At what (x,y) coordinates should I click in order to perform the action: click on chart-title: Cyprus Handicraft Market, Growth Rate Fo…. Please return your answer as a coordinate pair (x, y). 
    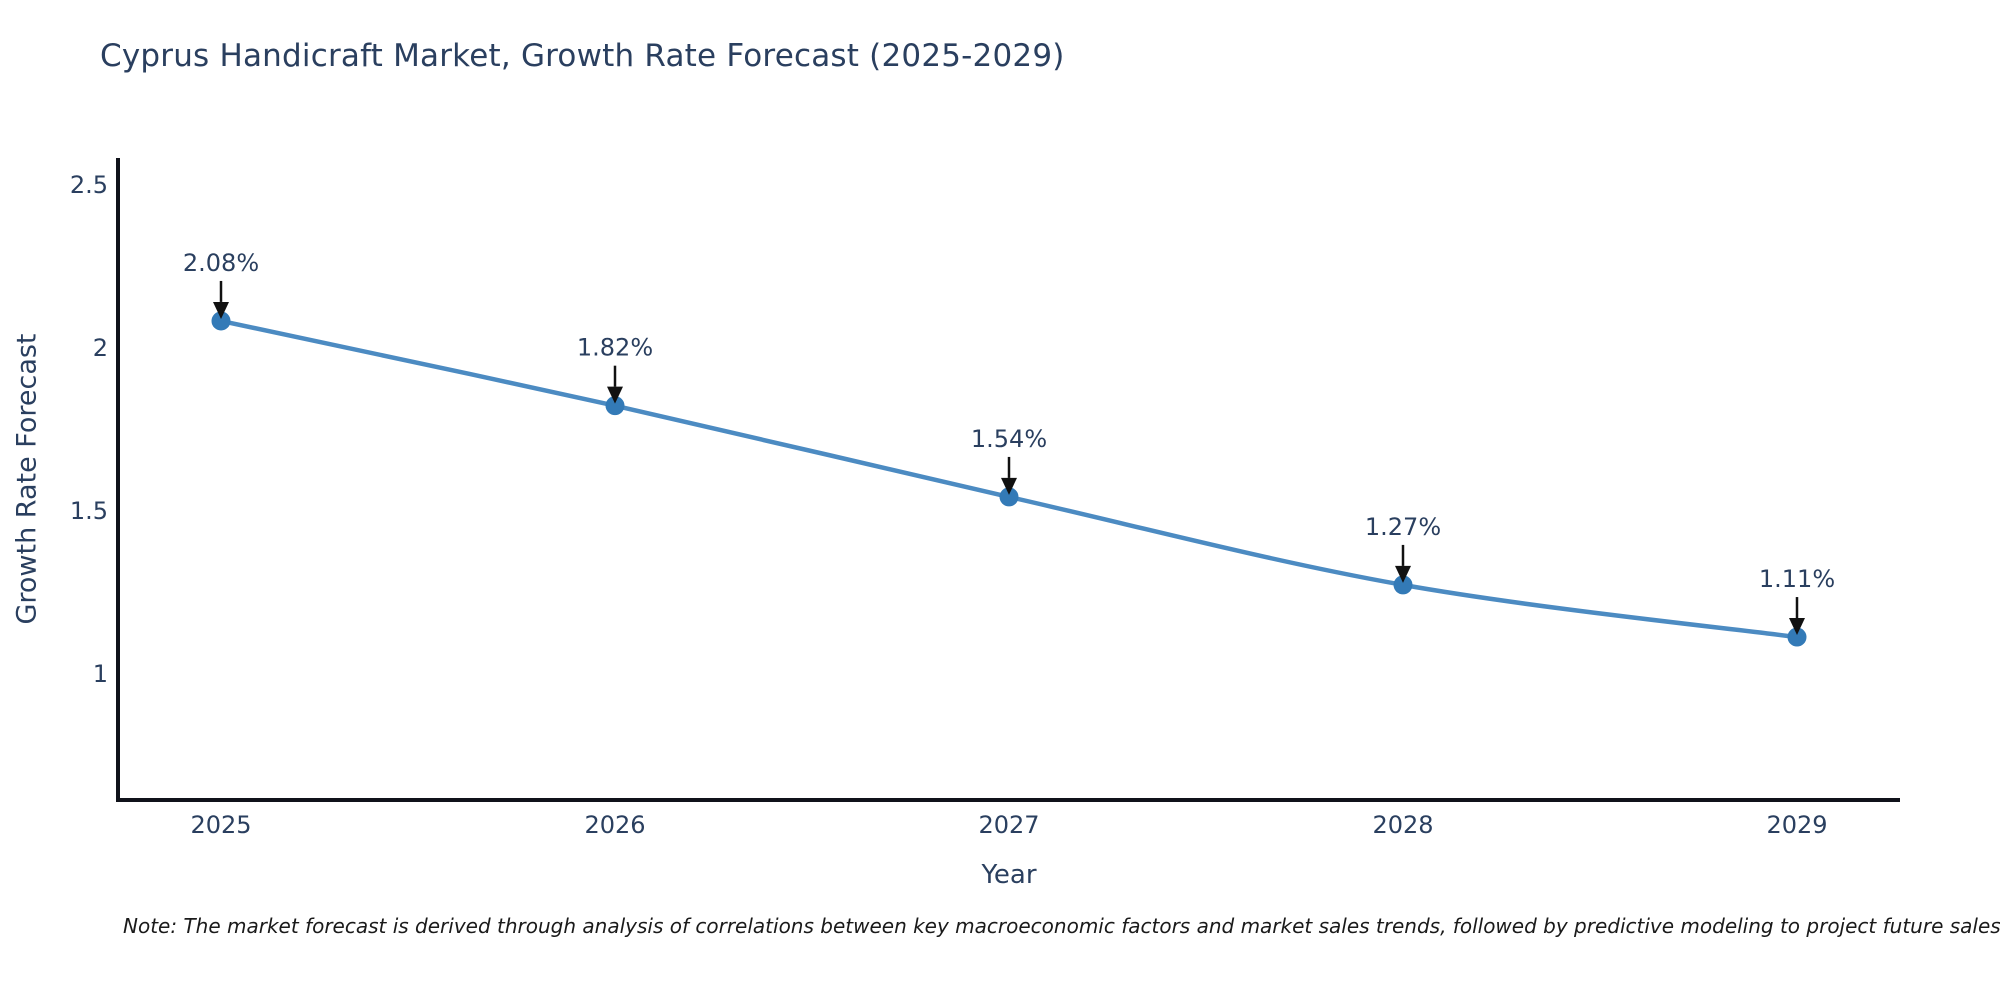
    Looking at the image, I should click on (582, 56).